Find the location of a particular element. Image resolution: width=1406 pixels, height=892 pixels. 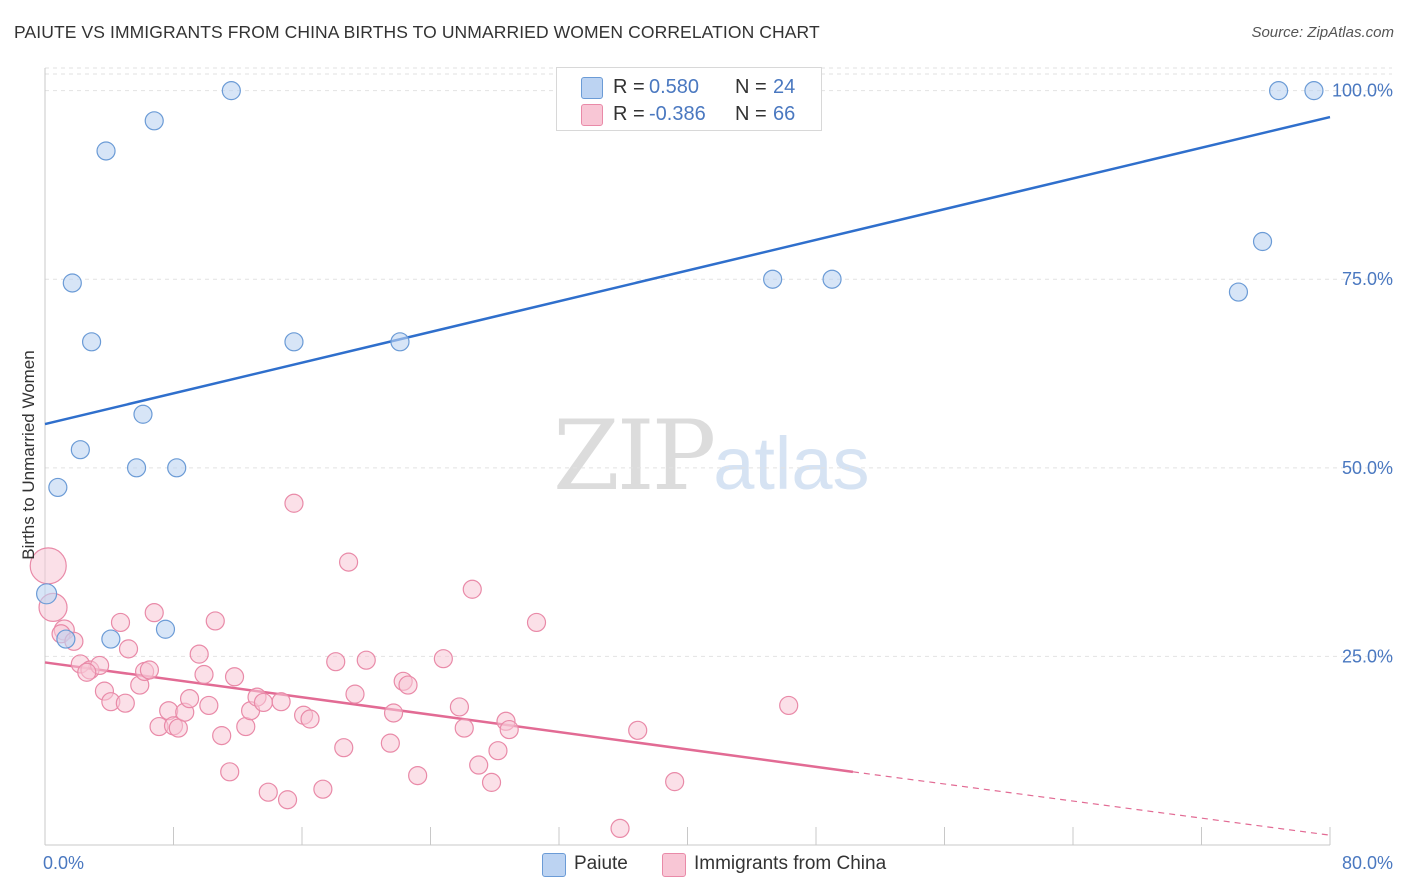

x-tick-label: 0.0% is located at coordinates (63, 863).